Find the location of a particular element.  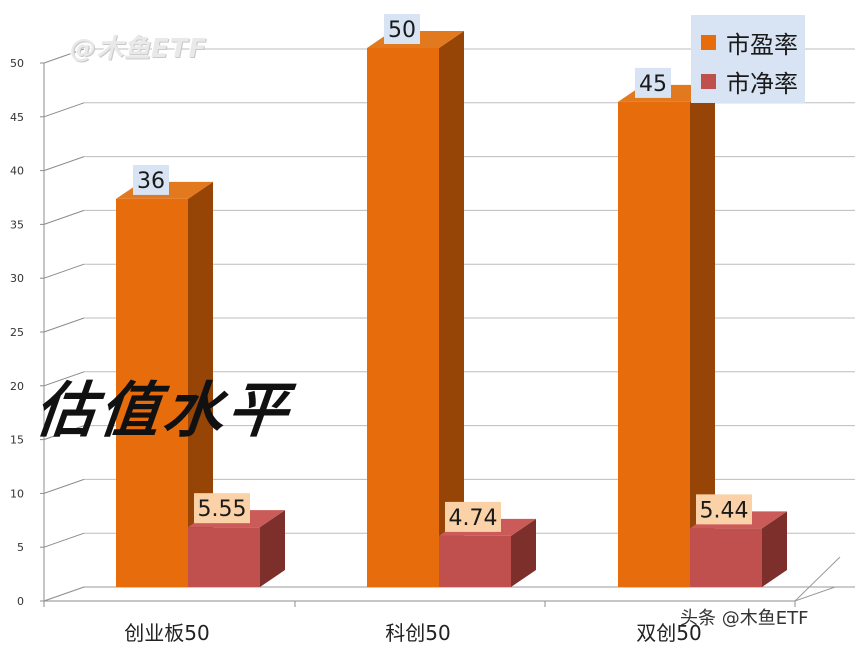

footer-watermark: 头条 @木鱼ETF is located at coordinates (744, 618).